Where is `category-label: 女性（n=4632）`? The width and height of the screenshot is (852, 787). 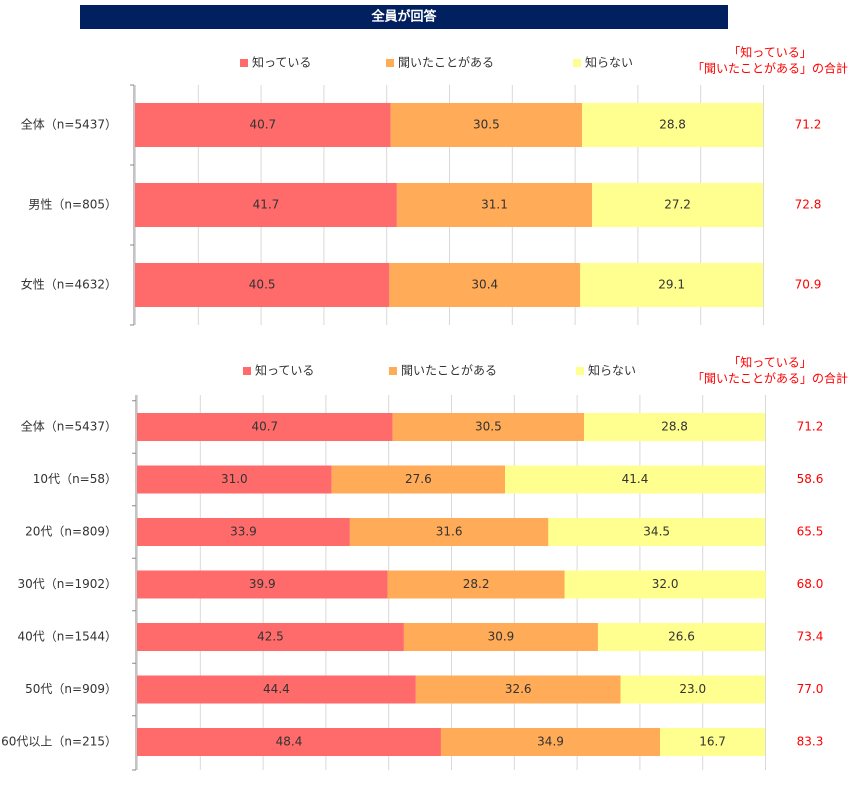 category-label: 女性（n=4632） is located at coordinates (69, 284).